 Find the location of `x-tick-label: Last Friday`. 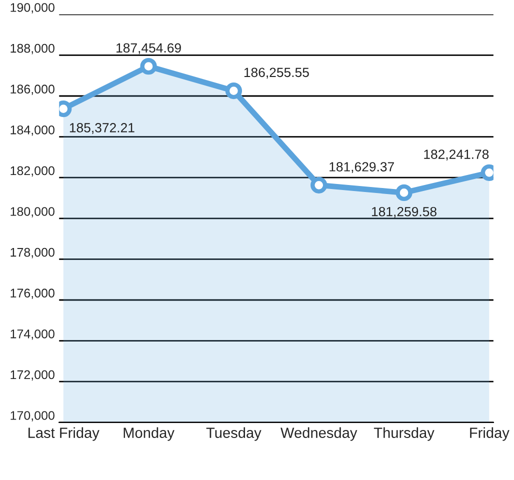

x-tick-label: Last Friday is located at coordinates (64, 434).